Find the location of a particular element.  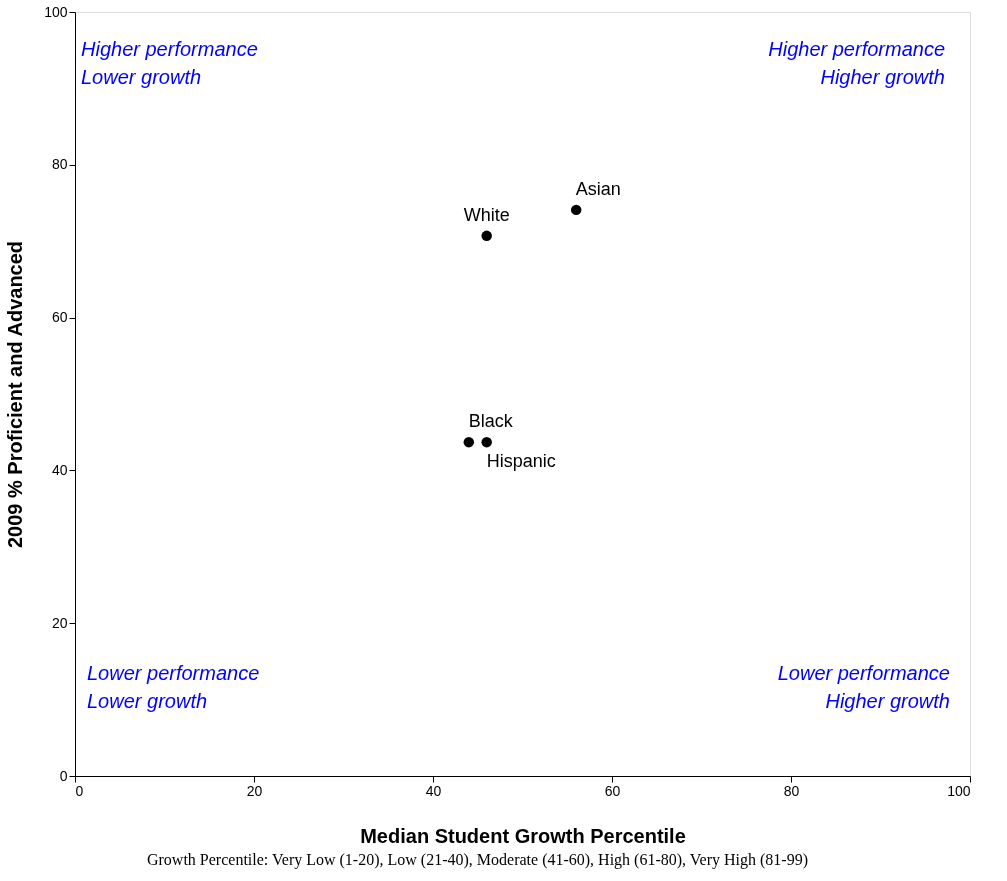

y-tick-label: 20 is located at coordinates (59, 622).